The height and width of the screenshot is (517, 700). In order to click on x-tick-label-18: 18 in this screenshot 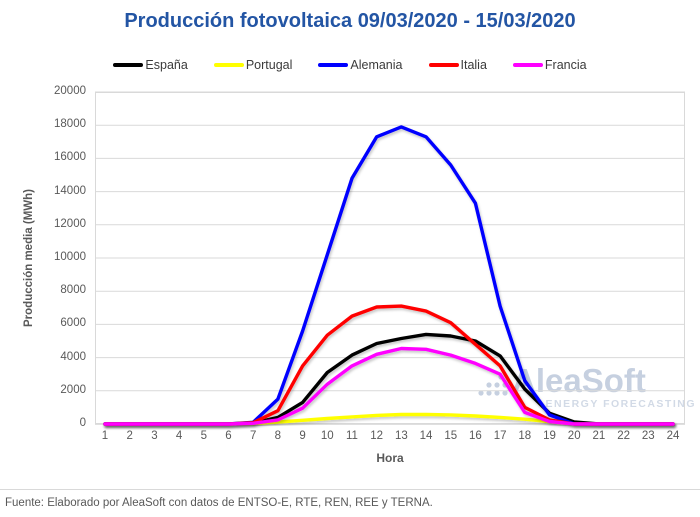, I will do `click(525, 436)`.